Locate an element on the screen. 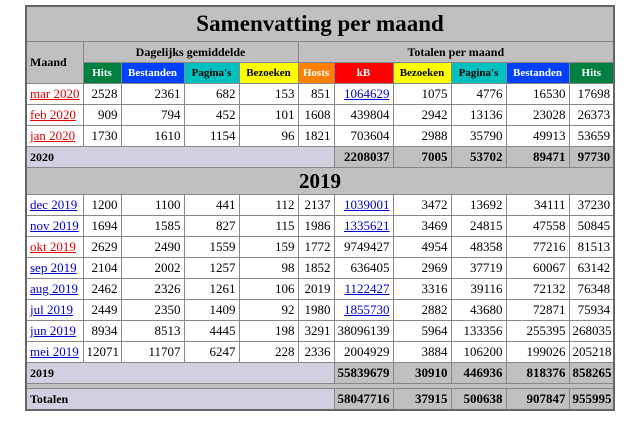 This screenshot has height=426, width=640. month-link: dec 2019 is located at coordinates (54, 204).